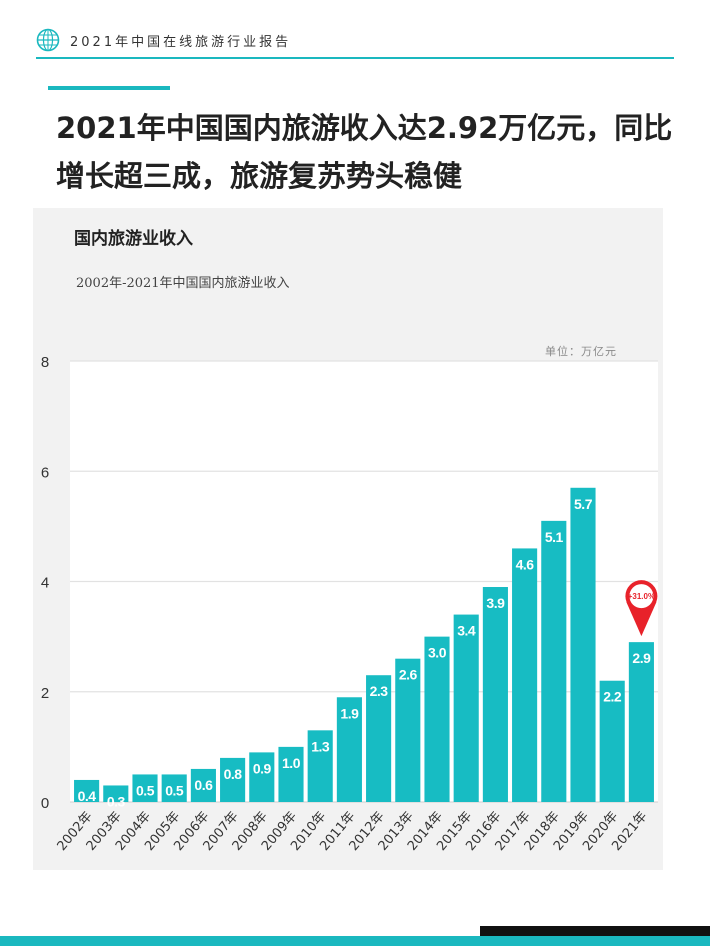 This screenshot has width=710, height=946. Describe the element at coordinates (525, 564) in the screenshot. I see `bar-value-label: 4.6` at that location.